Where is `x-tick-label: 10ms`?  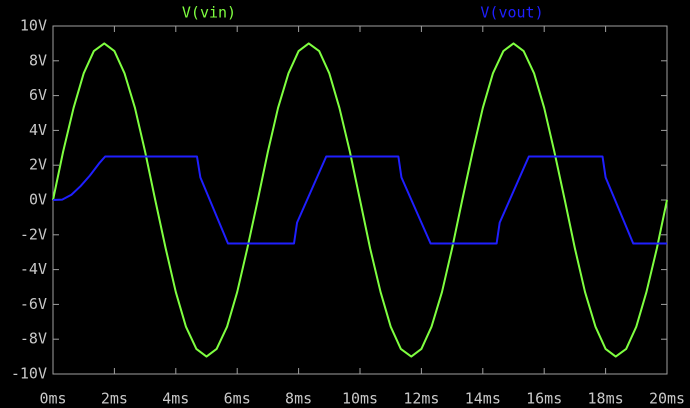
x-tick-label: 10ms is located at coordinates (360, 399).